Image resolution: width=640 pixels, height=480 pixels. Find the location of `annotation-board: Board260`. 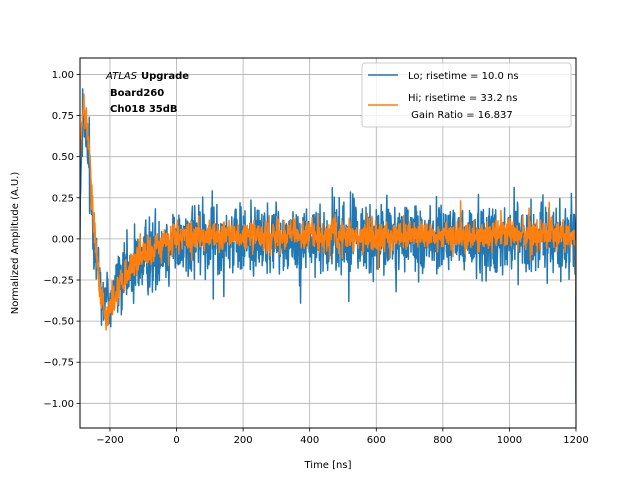

annotation-board: Board260 is located at coordinates (137, 93).